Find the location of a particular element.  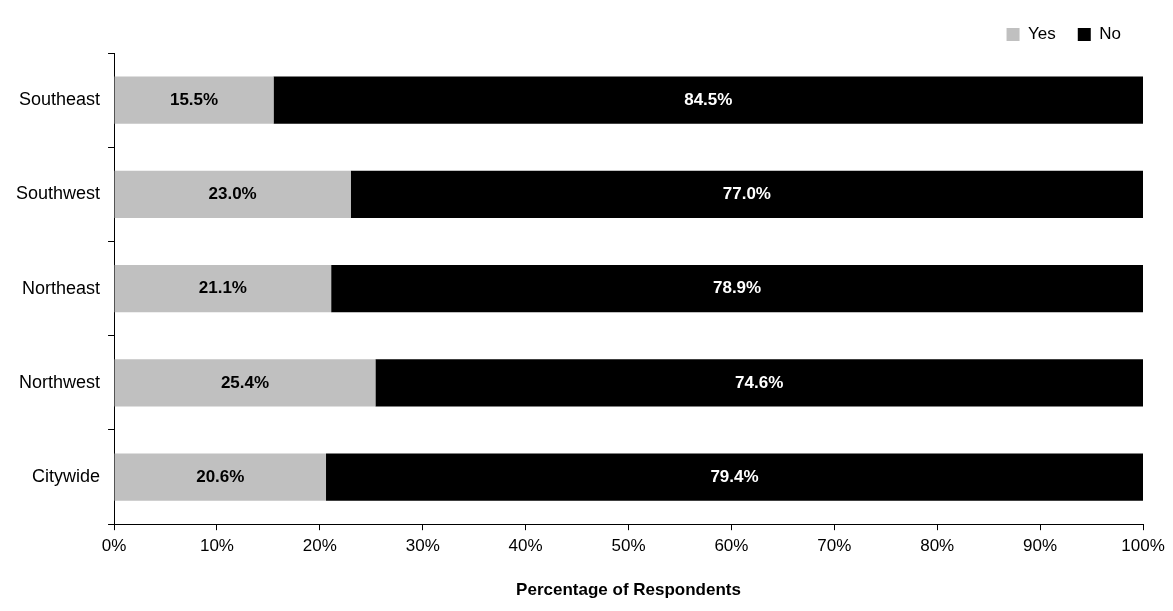

y-tick-label: Northeast is located at coordinates (61, 287).